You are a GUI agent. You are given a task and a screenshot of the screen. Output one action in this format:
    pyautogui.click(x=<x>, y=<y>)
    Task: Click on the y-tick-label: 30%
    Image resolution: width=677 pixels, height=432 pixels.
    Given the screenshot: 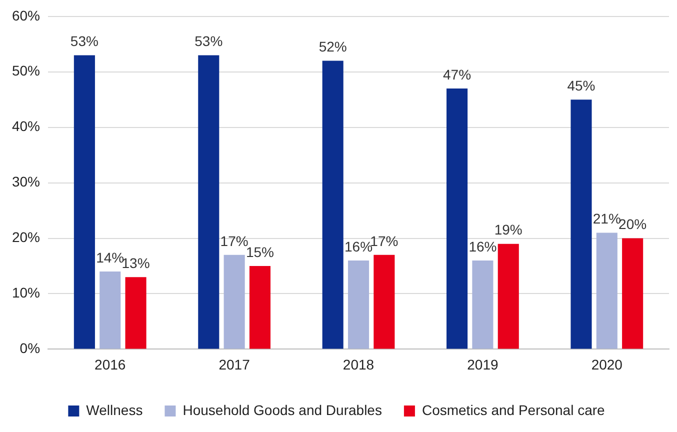 What is the action you would take?
    pyautogui.click(x=26, y=182)
    